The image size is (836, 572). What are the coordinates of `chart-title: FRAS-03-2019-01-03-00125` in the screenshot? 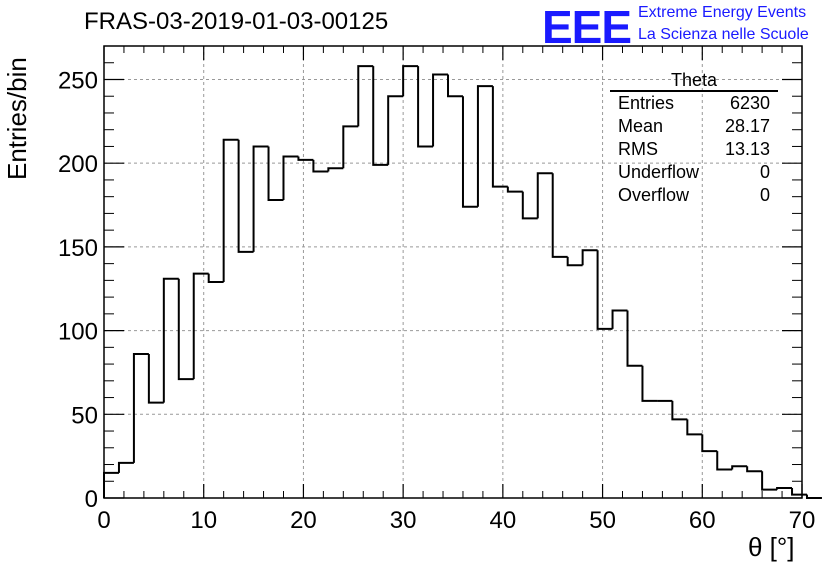 It's located at (236, 21).